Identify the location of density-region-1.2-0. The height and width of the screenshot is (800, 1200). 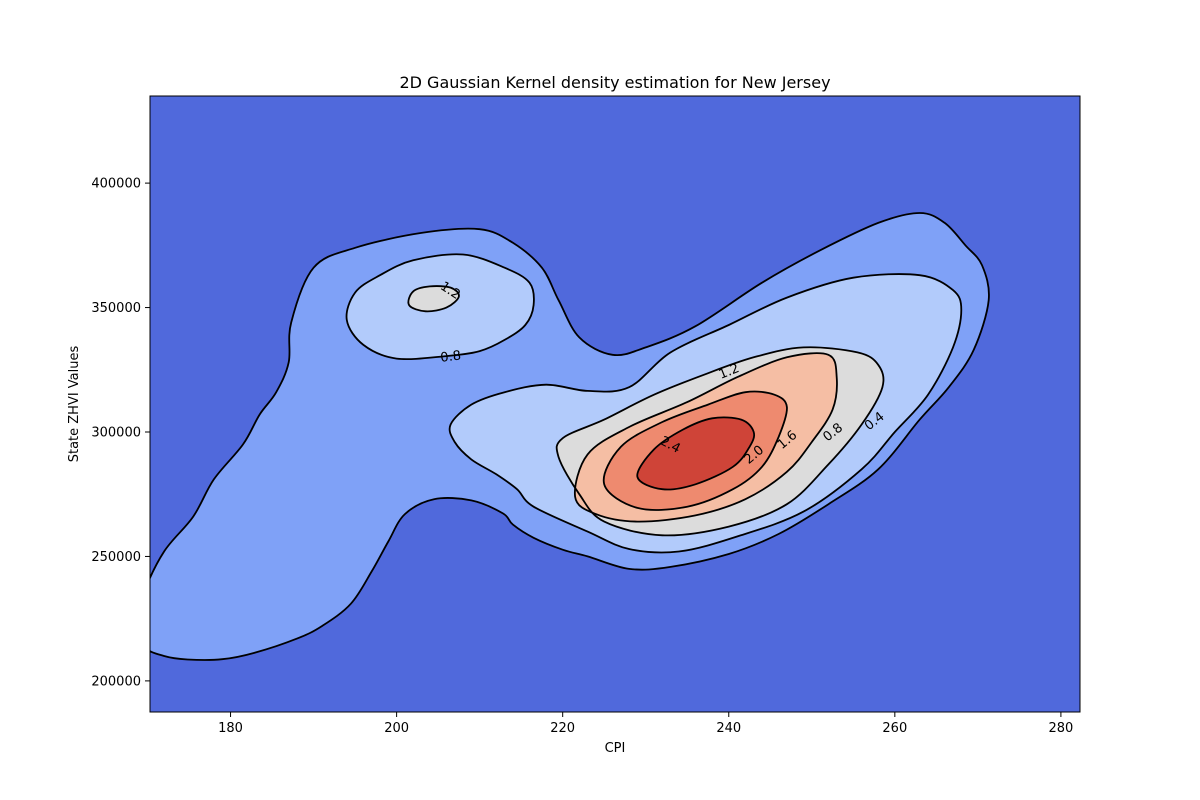
(433, 299).